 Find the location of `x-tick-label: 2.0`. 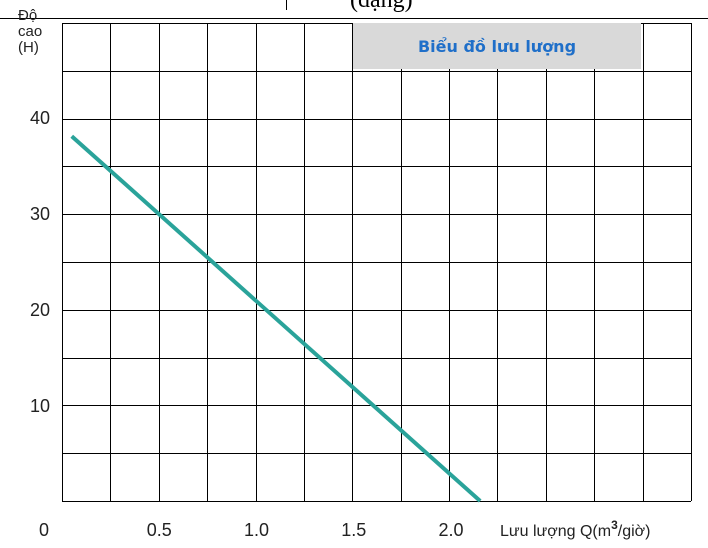

x-tick-label: 2.0 is located at coordinates (450, 530).